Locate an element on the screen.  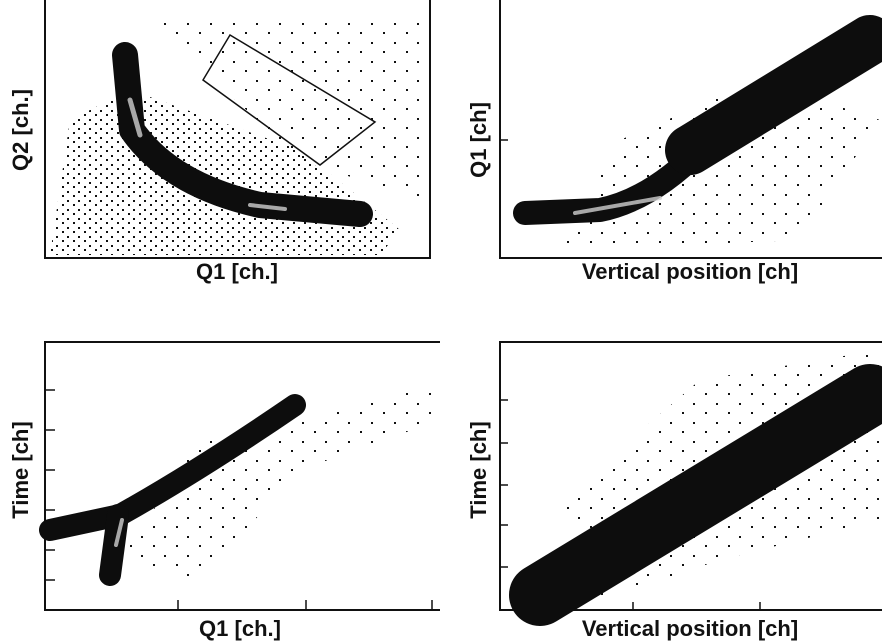
selection-gate is located at coordinates (289, 99).